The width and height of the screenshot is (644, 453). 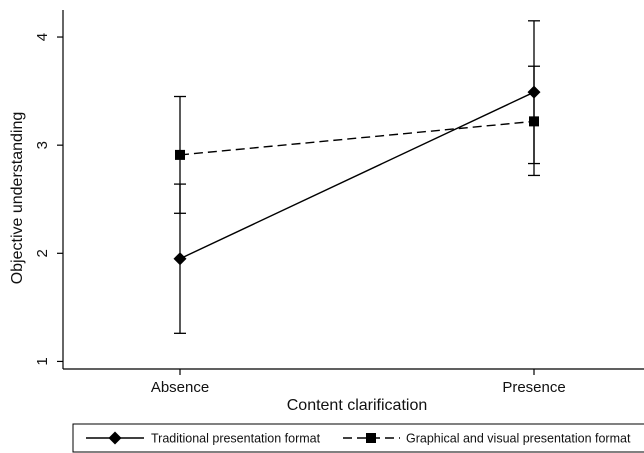 I want to click on x-tick-label-absence: Absence, so click(x=180, y=387).